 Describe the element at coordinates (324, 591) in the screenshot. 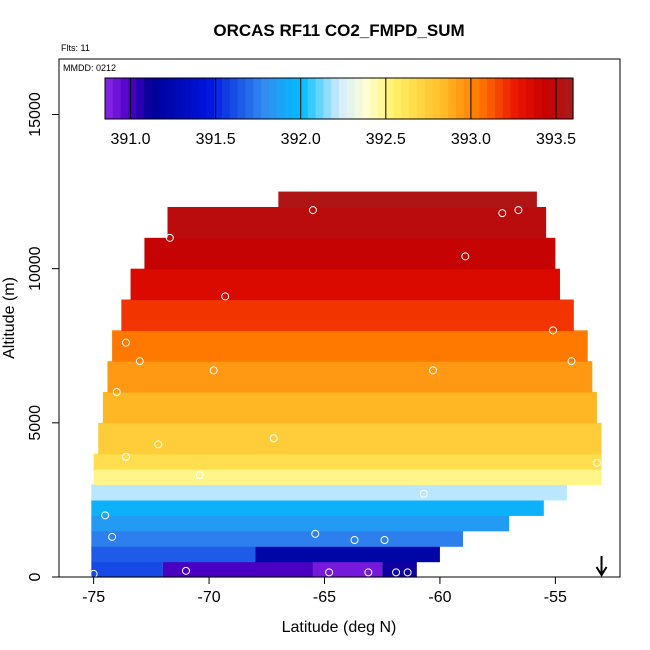

I see `x-axis: -75 -70 -65 -60 -55` at that location.